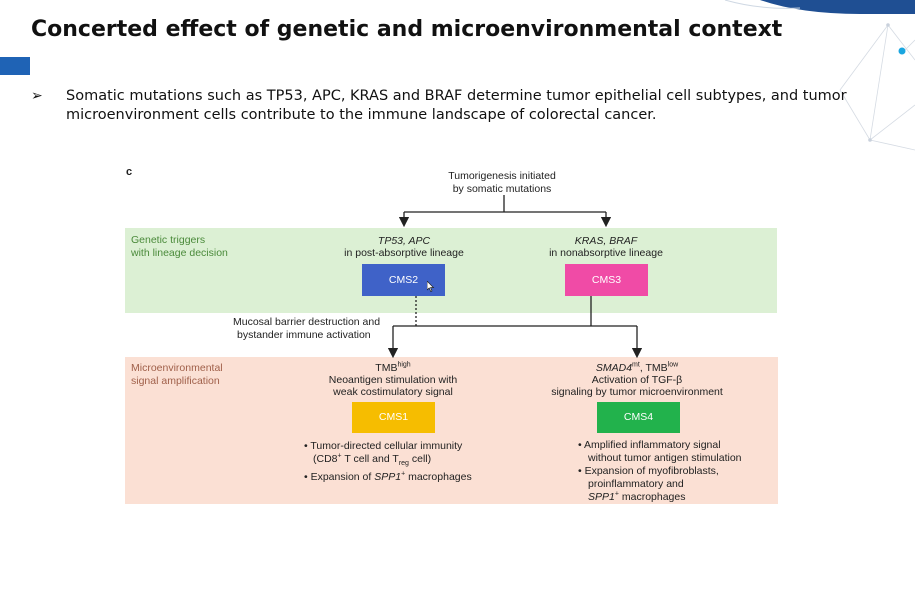  Describe the element at coordinates (177, 368) in the screenshot. I see `micro-band-label-line1: Microenvironmental` at that location.